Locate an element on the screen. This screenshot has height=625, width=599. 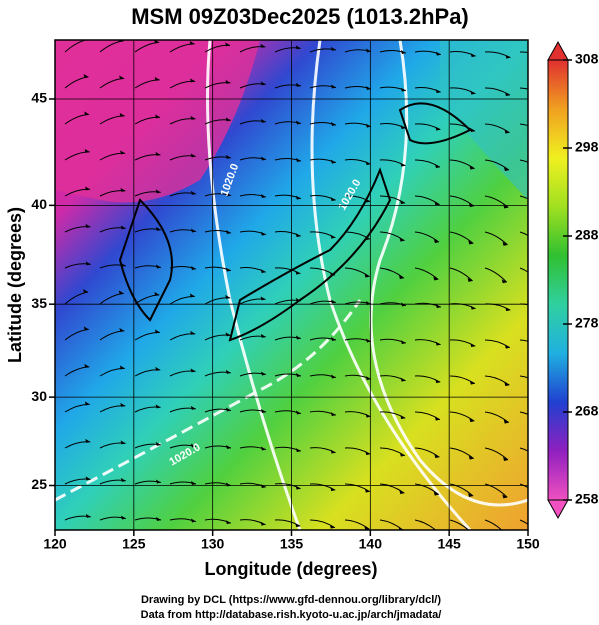
y-tick-label: 30 is located at coordinates (39, 396).